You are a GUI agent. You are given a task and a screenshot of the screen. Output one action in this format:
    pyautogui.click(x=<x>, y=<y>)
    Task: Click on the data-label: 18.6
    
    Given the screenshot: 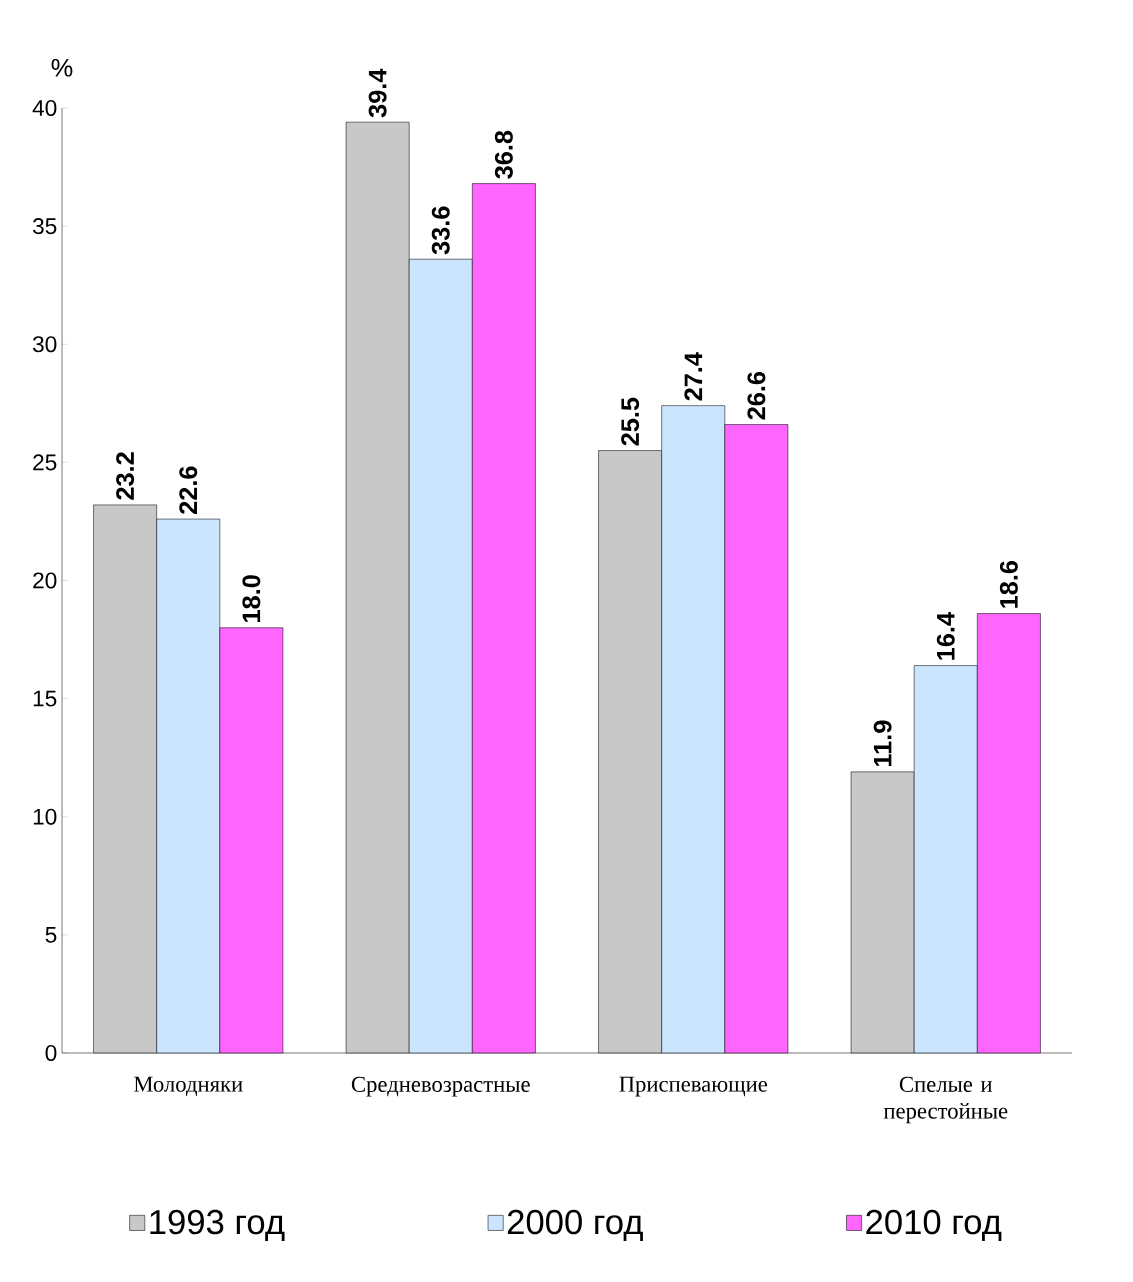 What is the action you would take?
    pyautogui.click(x=1008, y=584)
    